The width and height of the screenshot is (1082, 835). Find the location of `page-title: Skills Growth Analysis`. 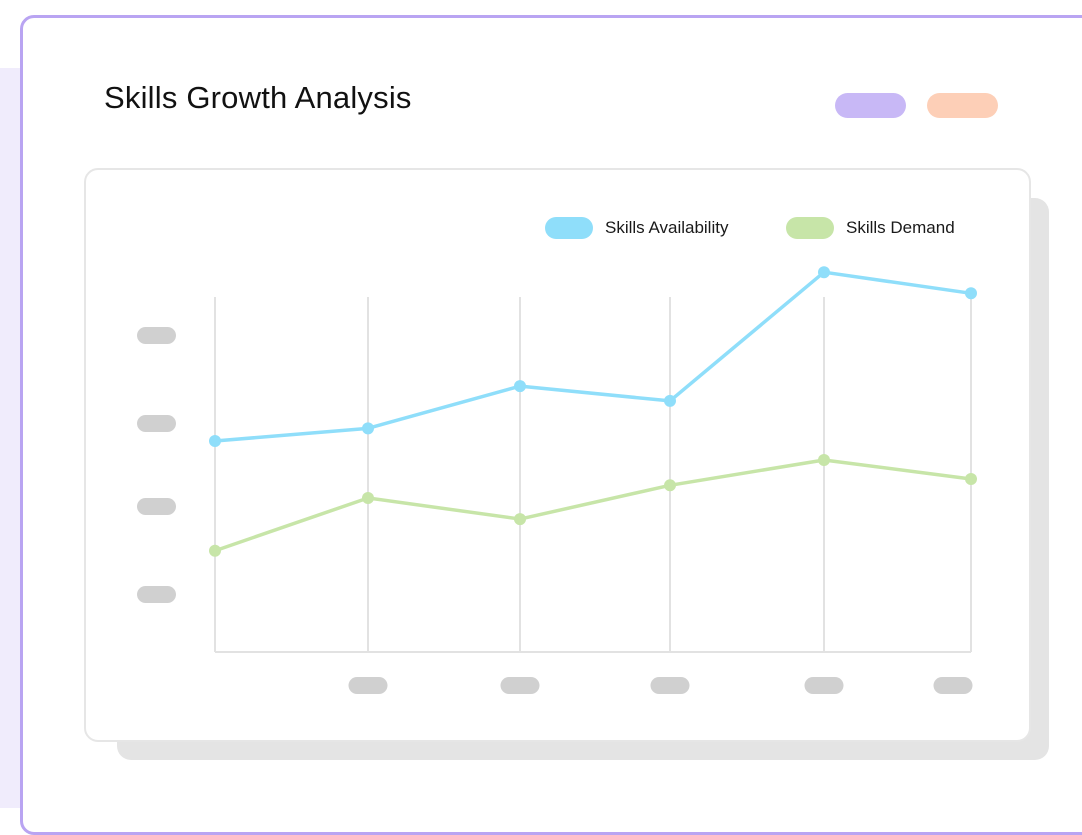

page-title: Skills Growth Analysis is located at coordinates (258, 97).